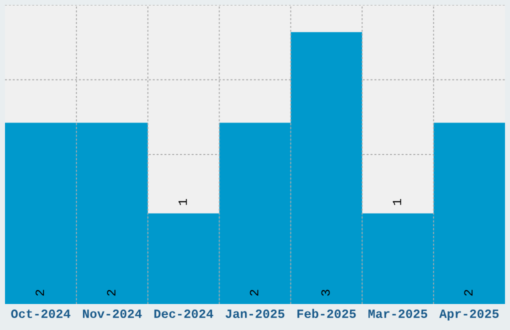 Image resolution: width=510 pixels, height=330 pixels. I want to click on x-tick-label: Dec-2024, so click(184, 314).